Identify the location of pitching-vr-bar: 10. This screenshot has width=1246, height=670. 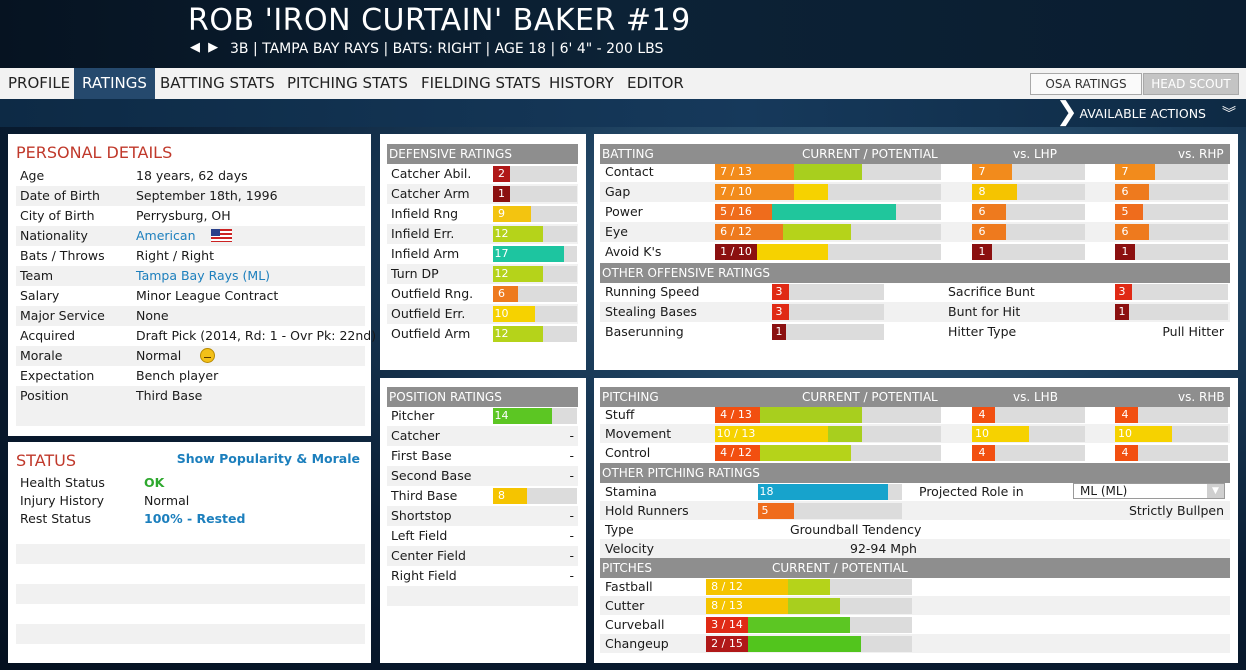
(1171, 434).